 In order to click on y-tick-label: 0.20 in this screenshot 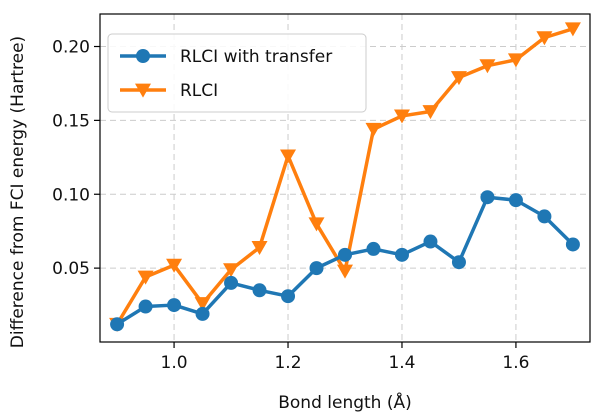, I will do `click(71, 48)`.